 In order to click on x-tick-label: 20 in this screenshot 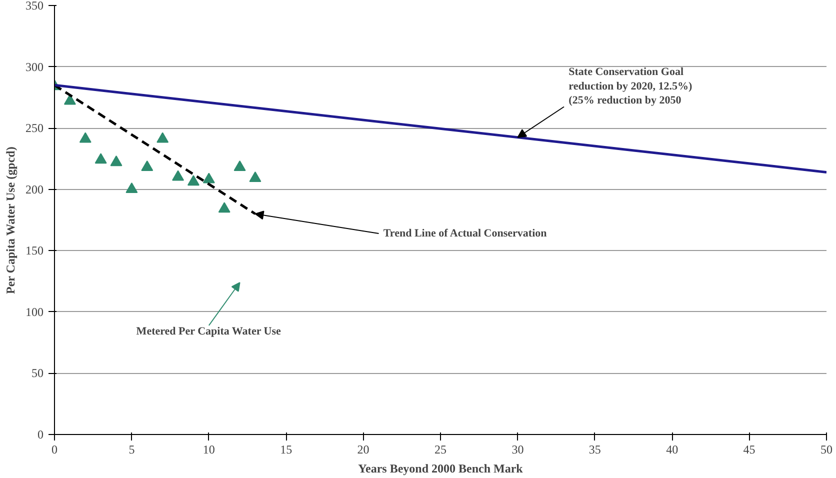, I will do `click(363, 449)`.